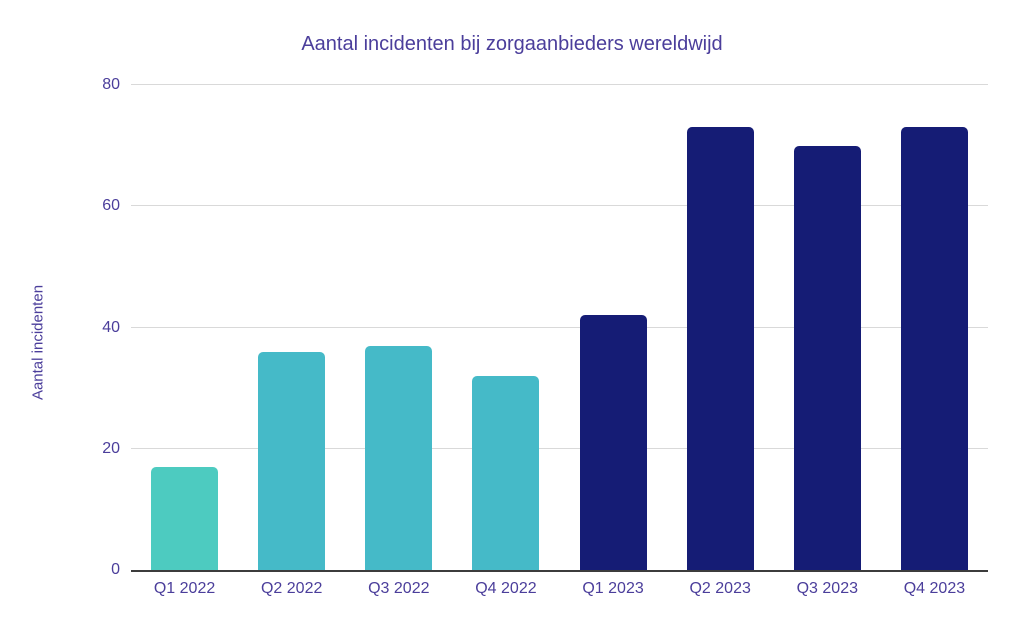 This screenshot has width=1024, height=633. What do you see at coordinates (399, 588) in the screenshot?
I see `x-tick-label-q3-2022: Q3 2022` at bounding box center [399, 588].